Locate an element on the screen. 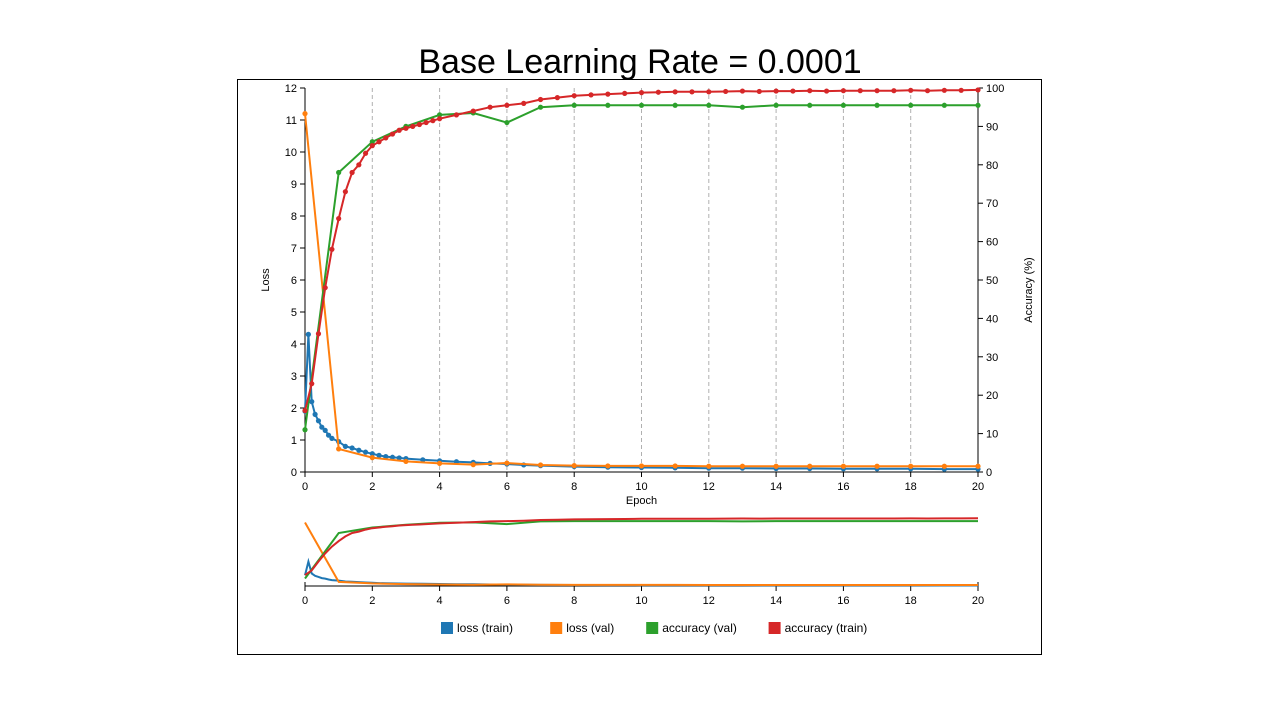 The image size is (1280, 720). x-tick-label: 6 is located at coordinates (507, 487).